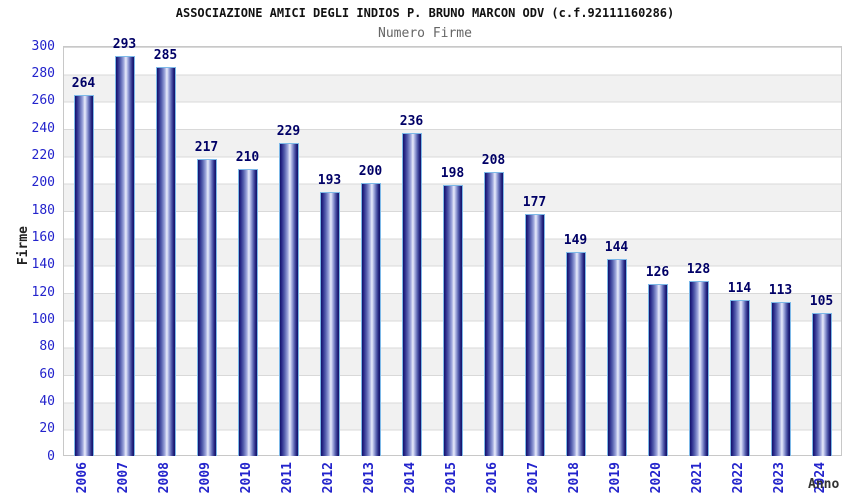 The height and width of the screenshot is (500, 850). I want to click on y-tick-label: 200, so click(43, 183).